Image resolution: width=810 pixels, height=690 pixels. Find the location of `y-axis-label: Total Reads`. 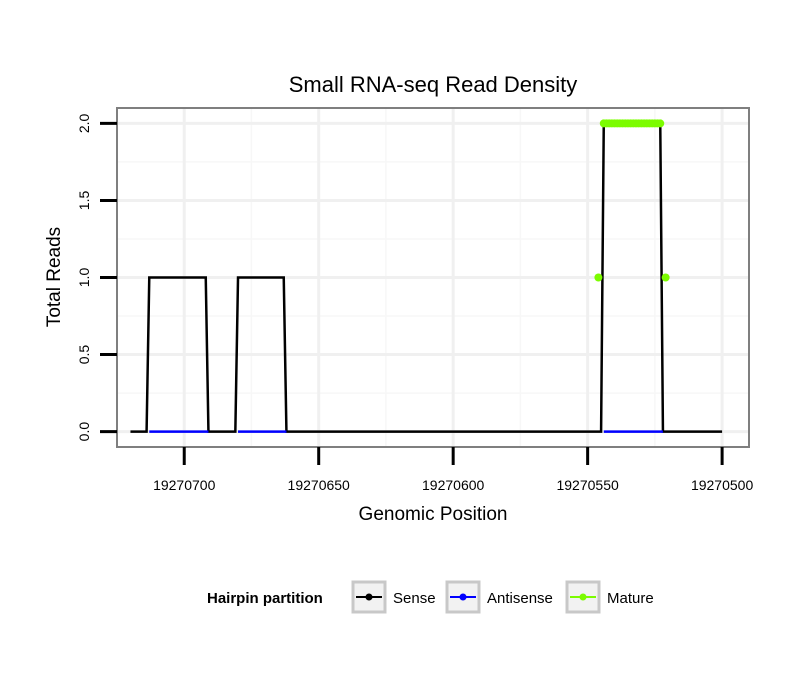

y-axis-label: Total Reads is located at coordinates (54, 277).